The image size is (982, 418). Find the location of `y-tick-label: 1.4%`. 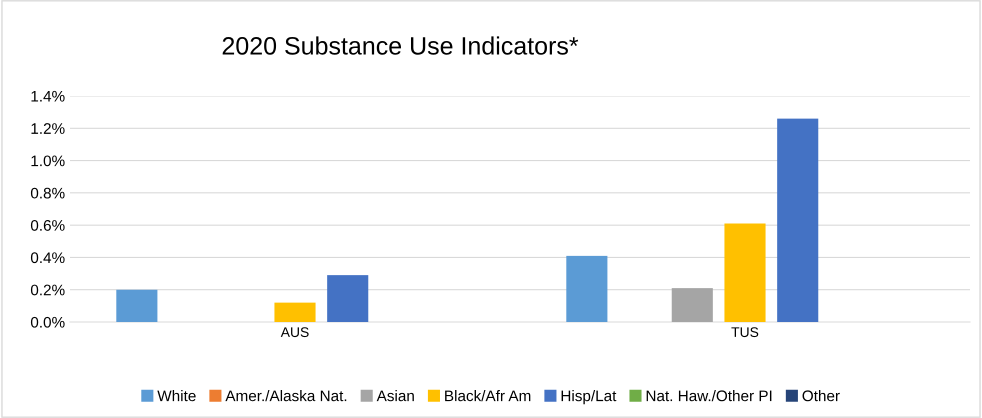

y-tick-label: 1.4% is located at coordinates (48, 96).